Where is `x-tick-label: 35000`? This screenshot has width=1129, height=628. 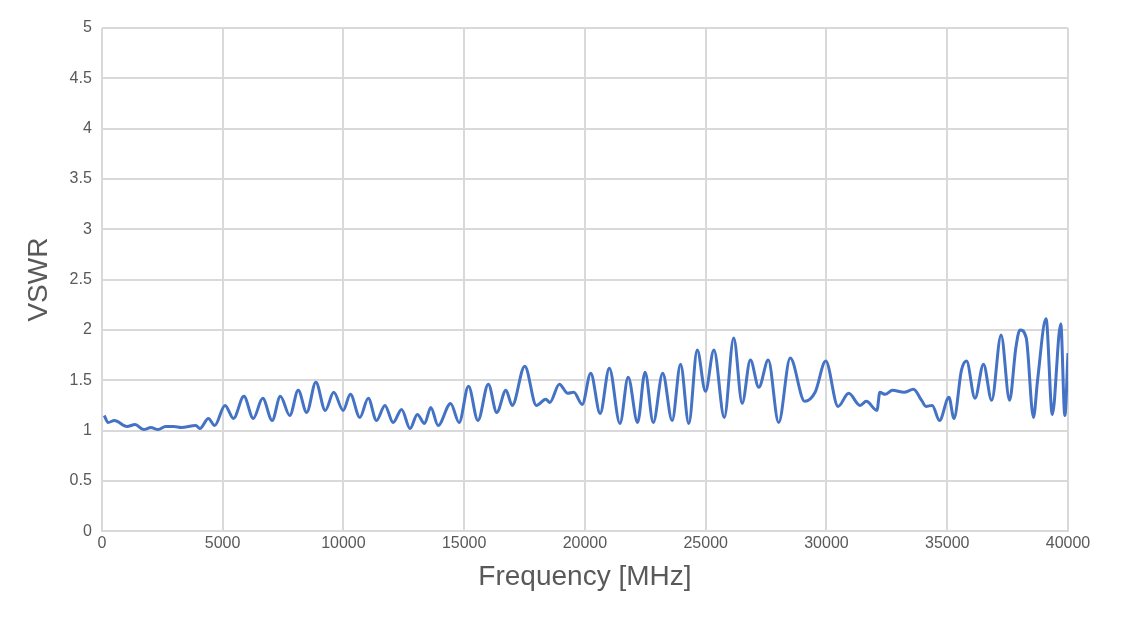 x-tick-label: 35000 is located at coordinates (947, 543).